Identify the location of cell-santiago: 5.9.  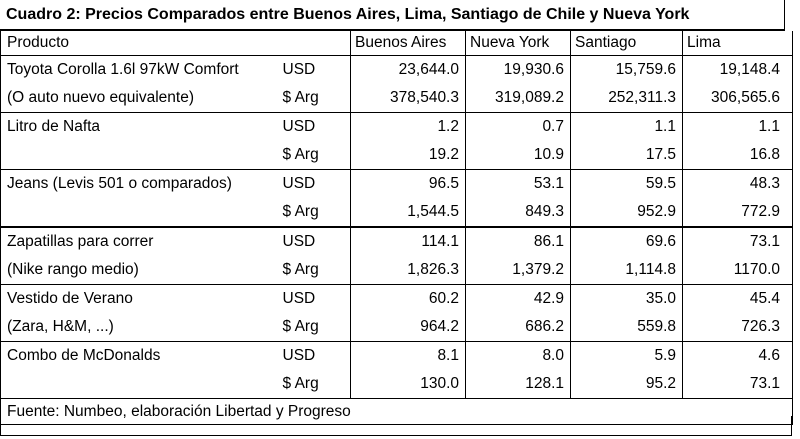
(626, 355).